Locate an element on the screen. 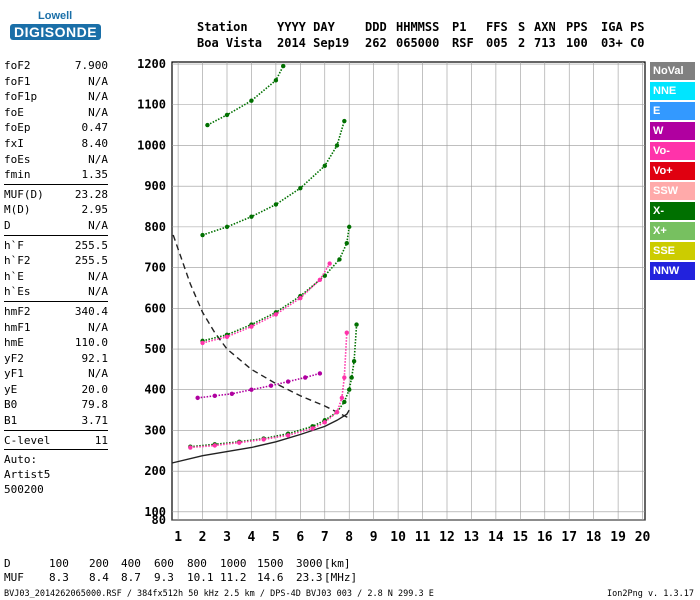  legend-item: SSE is located at coordinates (672, 251).